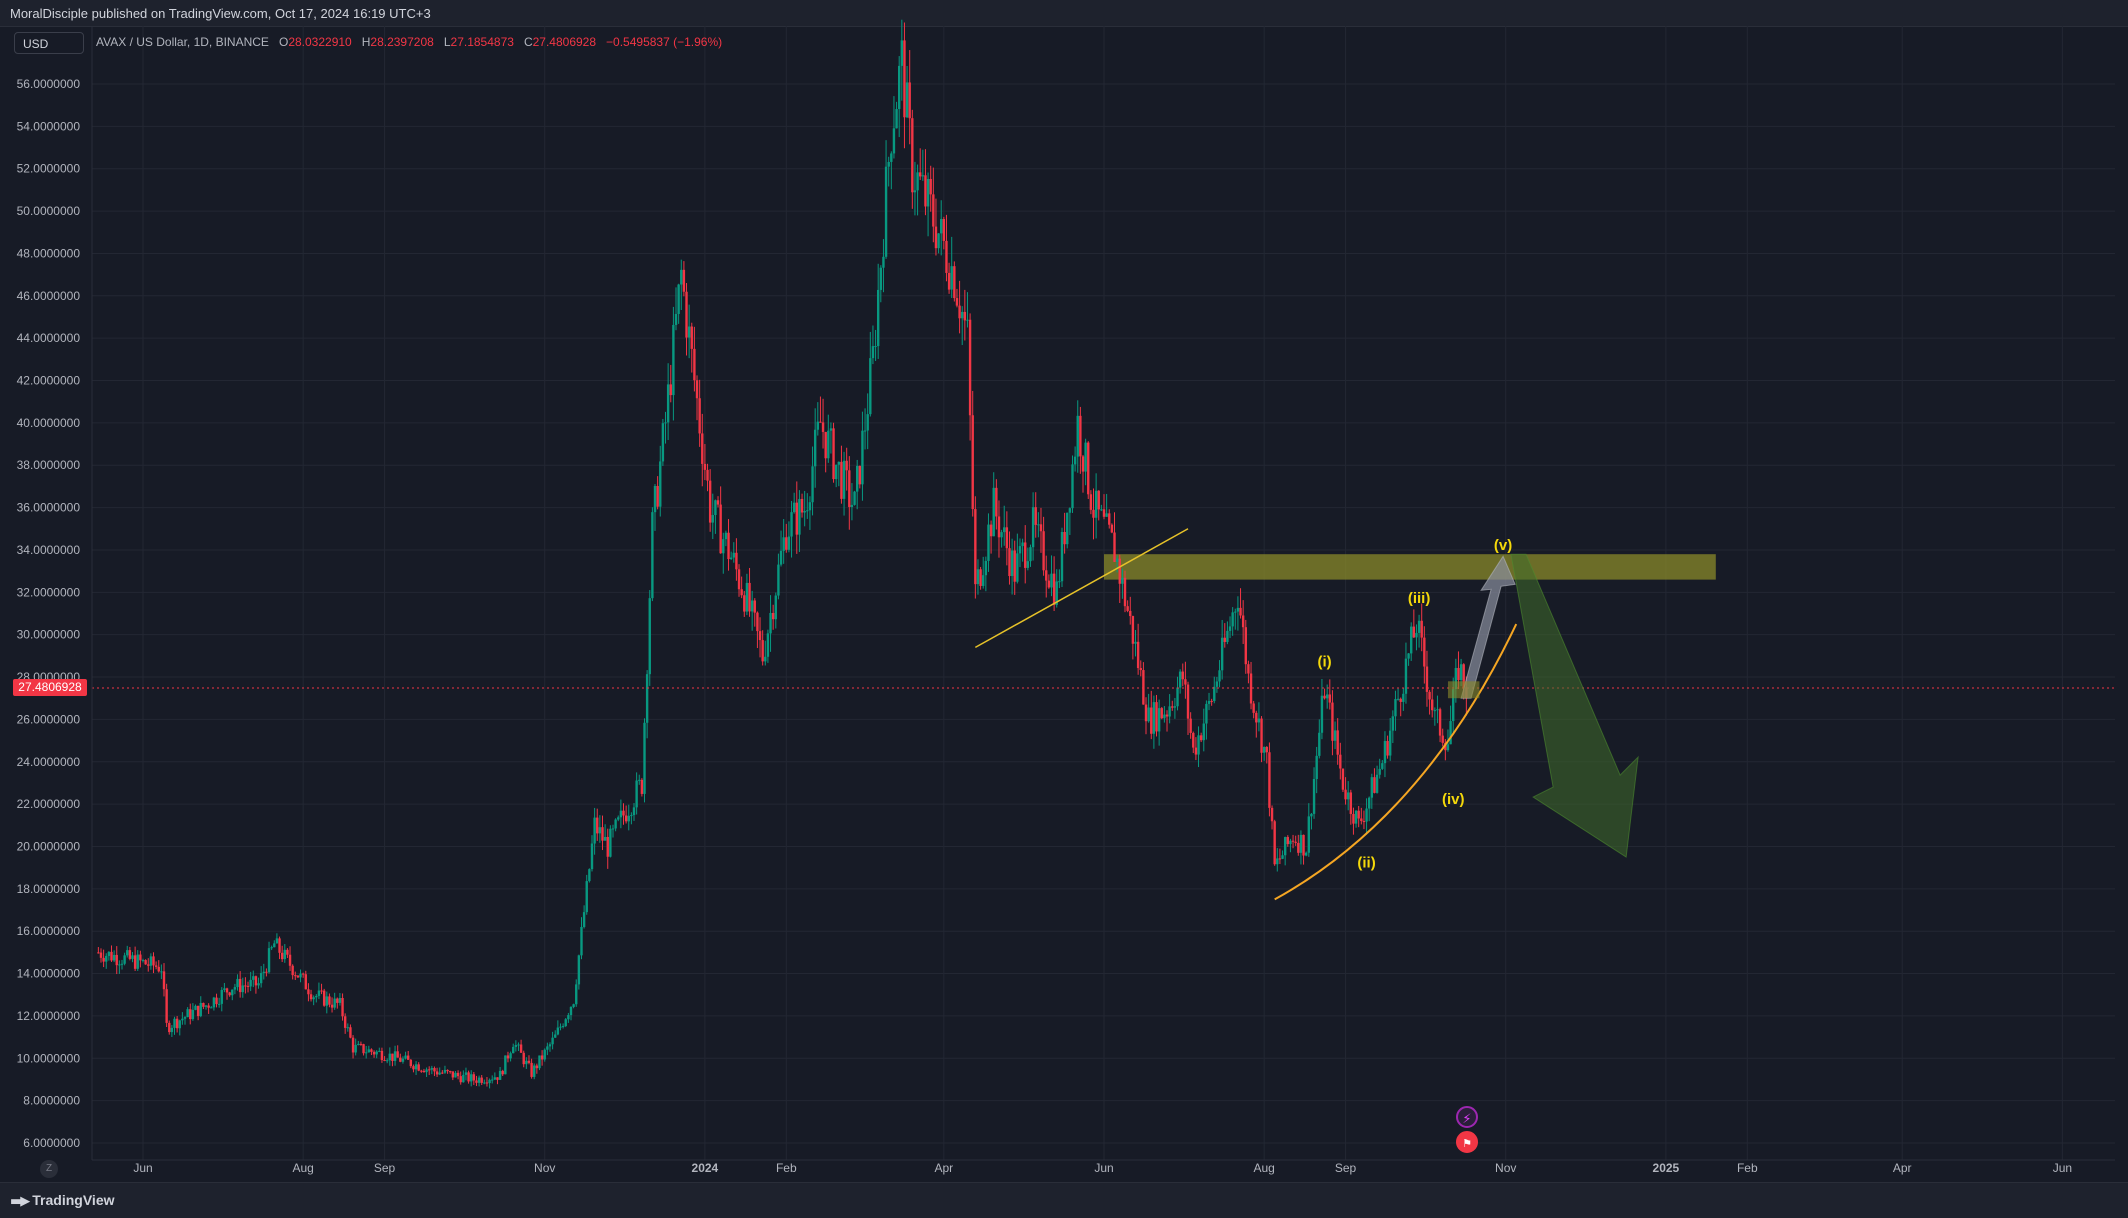 The image size is (2128, 1218). Describe the element at coordinates (705, 1168) in the screenshot. I see `x-tick-label: 2024` at that location.